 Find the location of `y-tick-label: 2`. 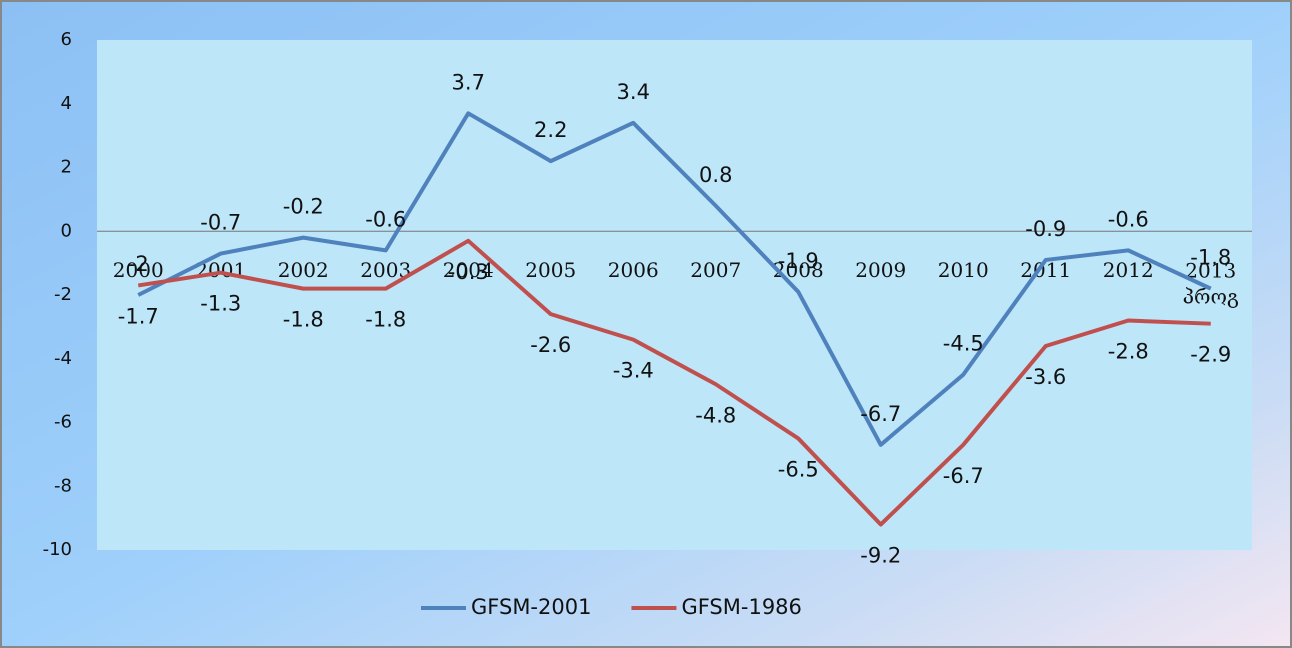

y-tick-label: 2 is located at coordinates (66, 167).